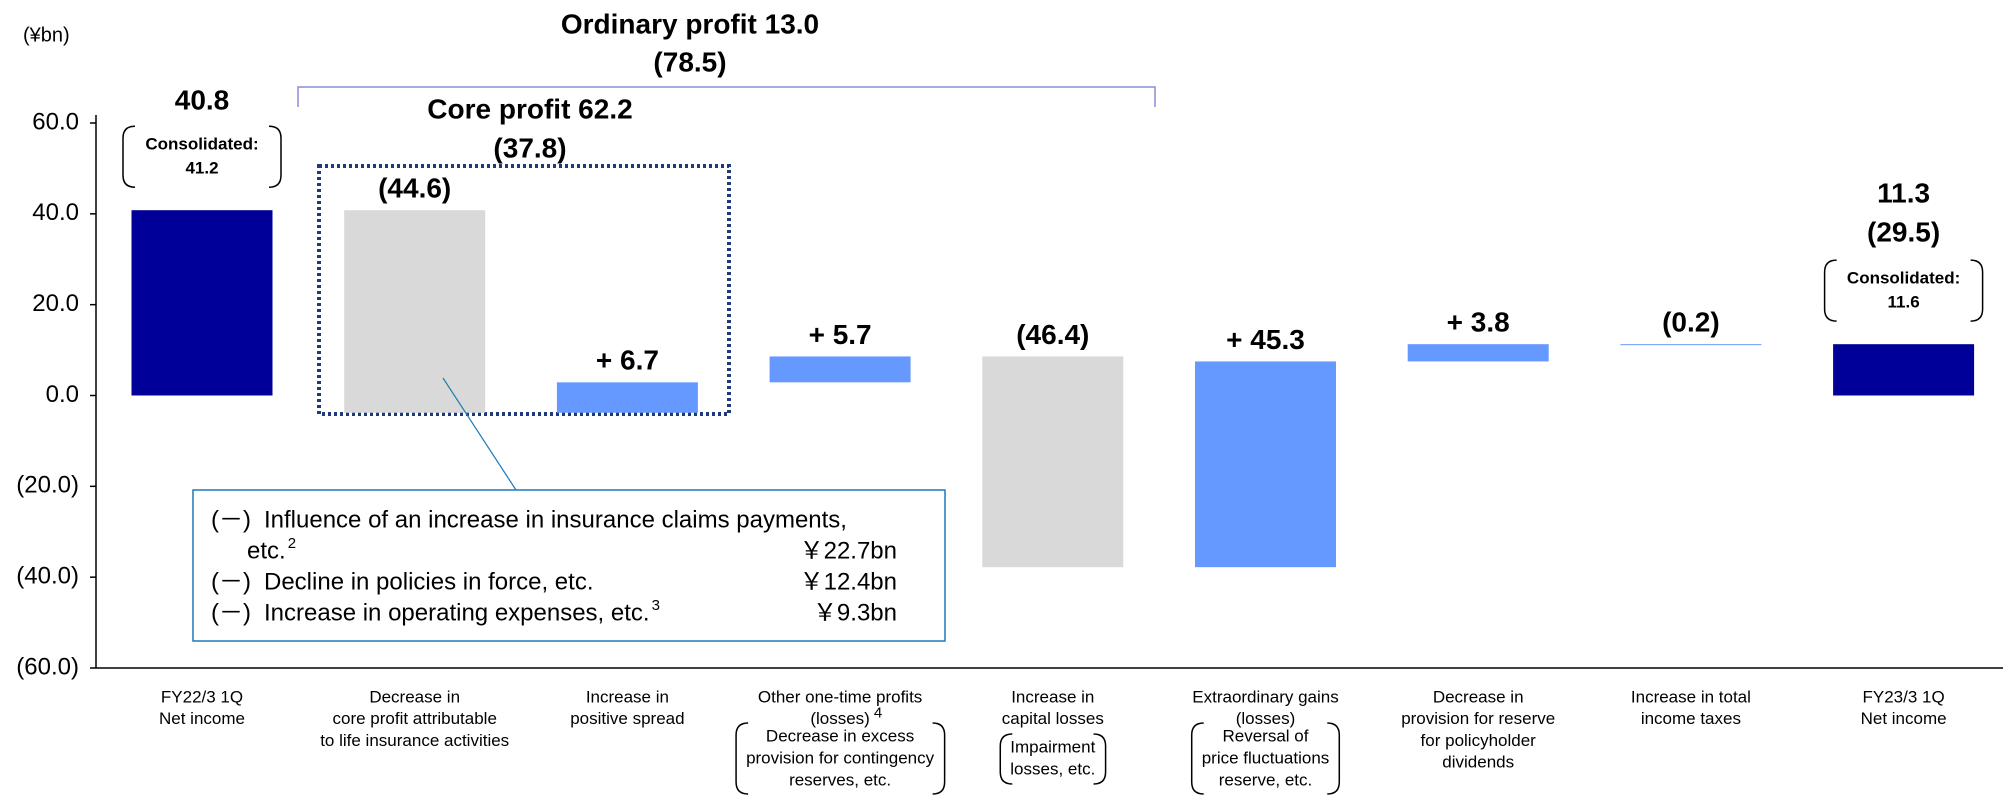 The width and height of the screenshot is (2003, 795). I want to click on x-tick-label: positive spread, so click(627, 718).